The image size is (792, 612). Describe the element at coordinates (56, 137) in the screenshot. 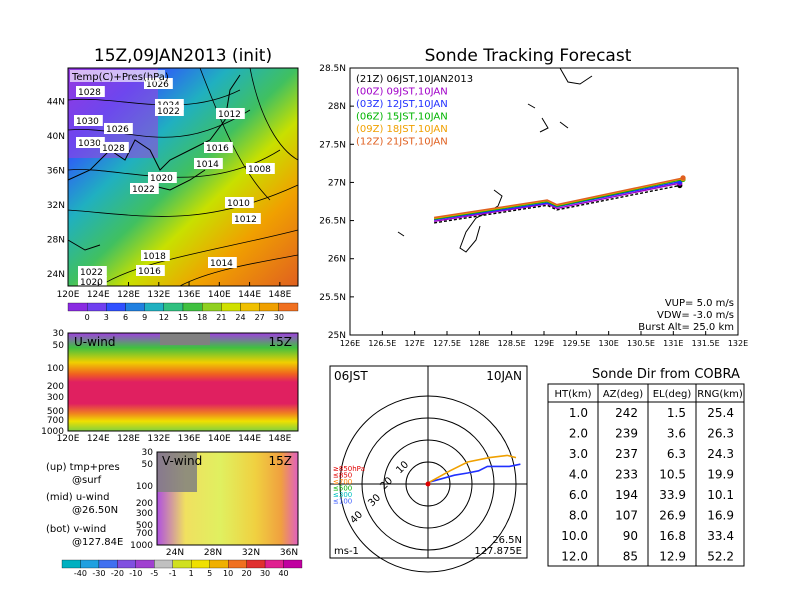

I see `map-lat-tick: 40N` at that location.